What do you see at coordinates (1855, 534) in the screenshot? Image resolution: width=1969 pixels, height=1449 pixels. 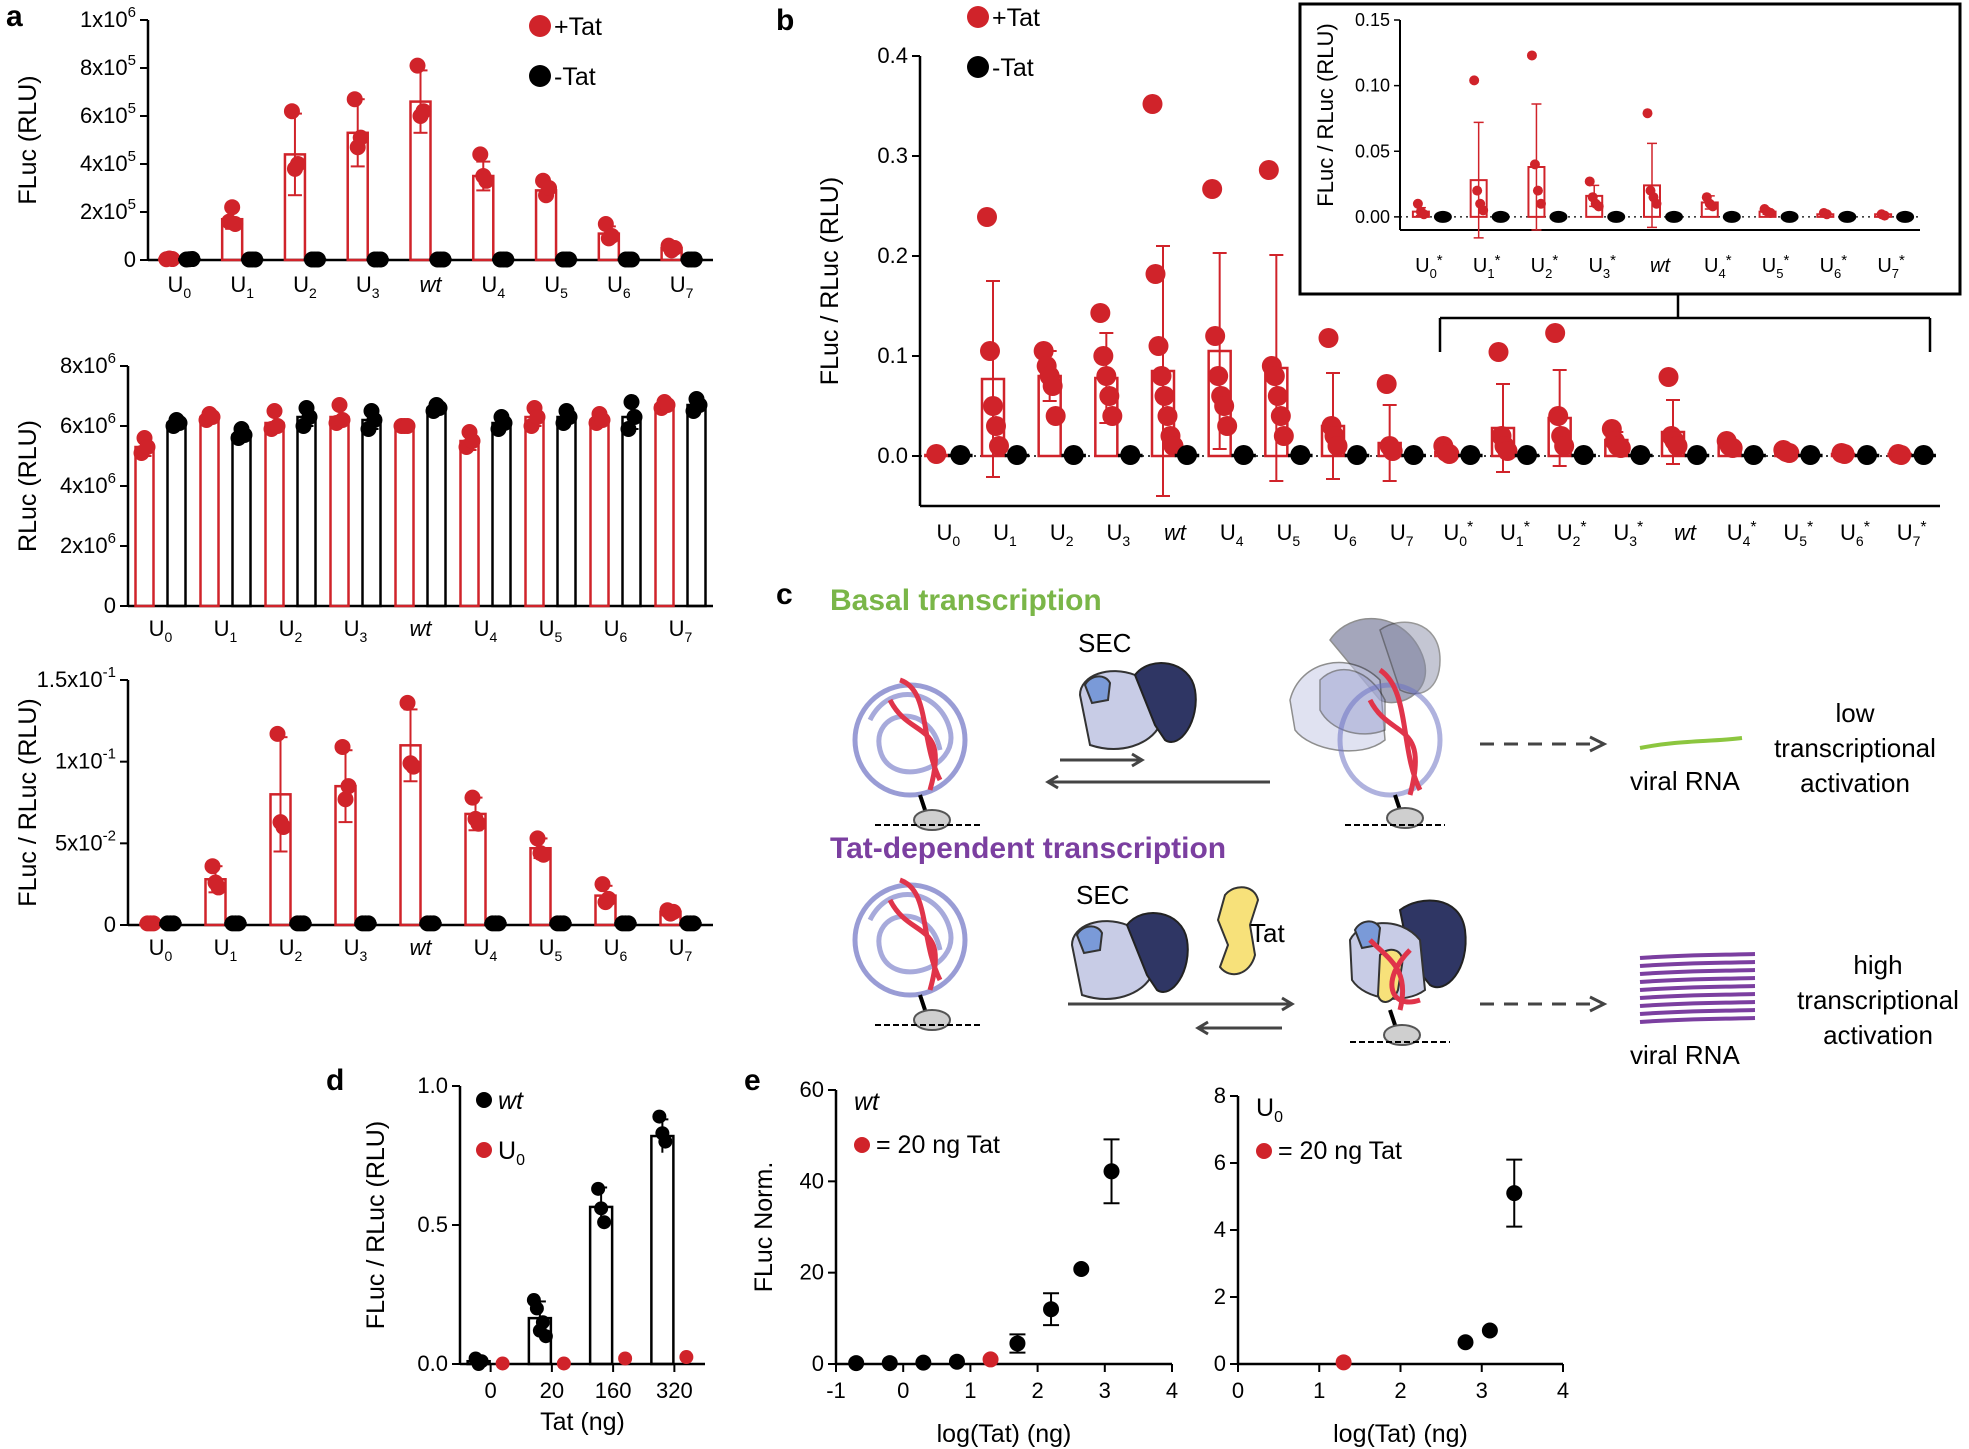 I see `x-tick-label: U6*` at bounding box center [1855, 534].